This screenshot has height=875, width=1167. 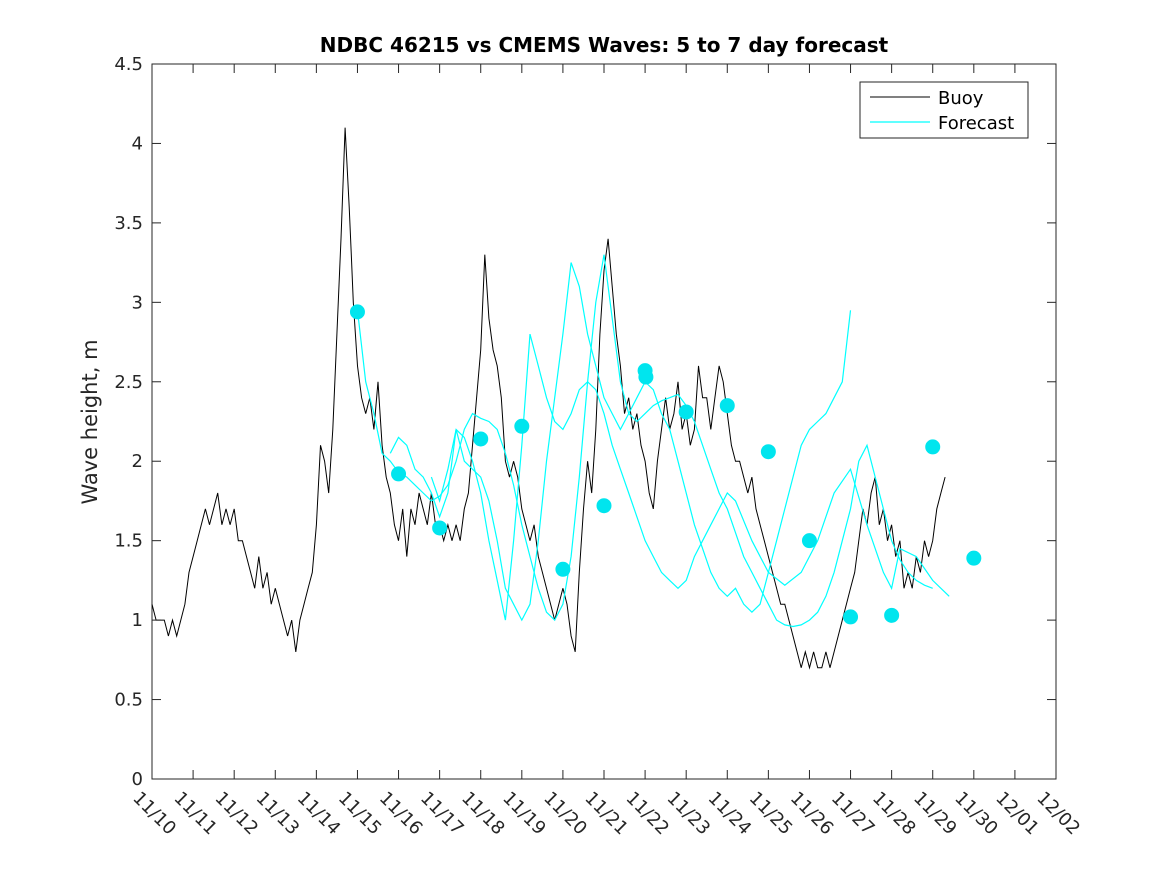 I want to click on y-tick-label: 4.5, so click(x=128, y=64).